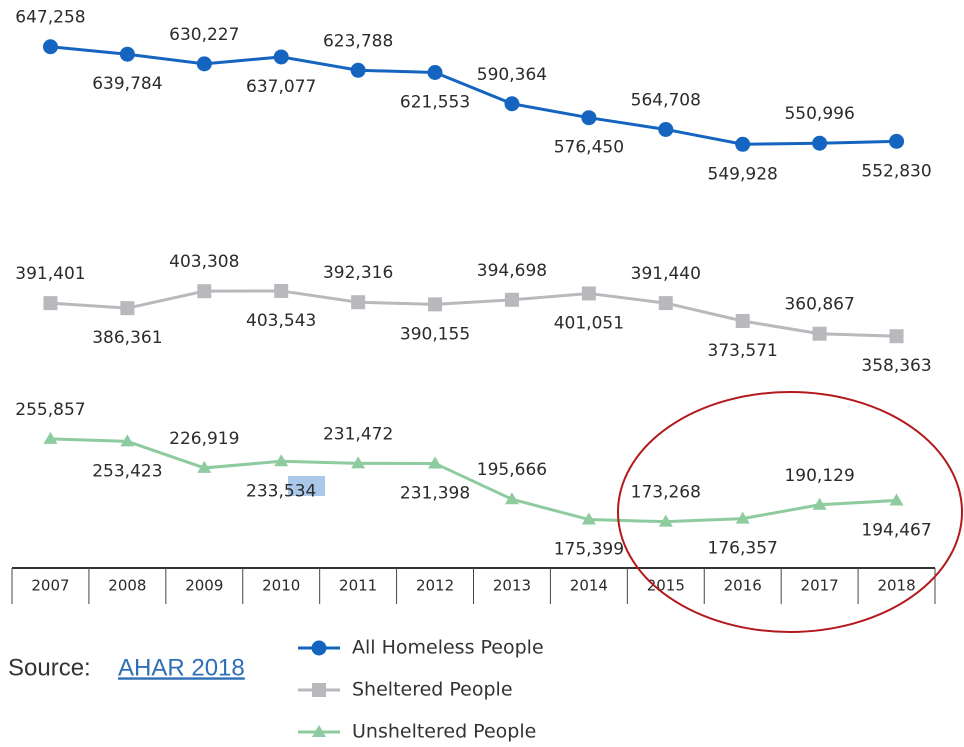 The width and height of the screenshot is (964, 747). What do you see at coordinates (666, 100) in the screenshot?
I see `data-label: 564,708` at bounding box center [666, 100].